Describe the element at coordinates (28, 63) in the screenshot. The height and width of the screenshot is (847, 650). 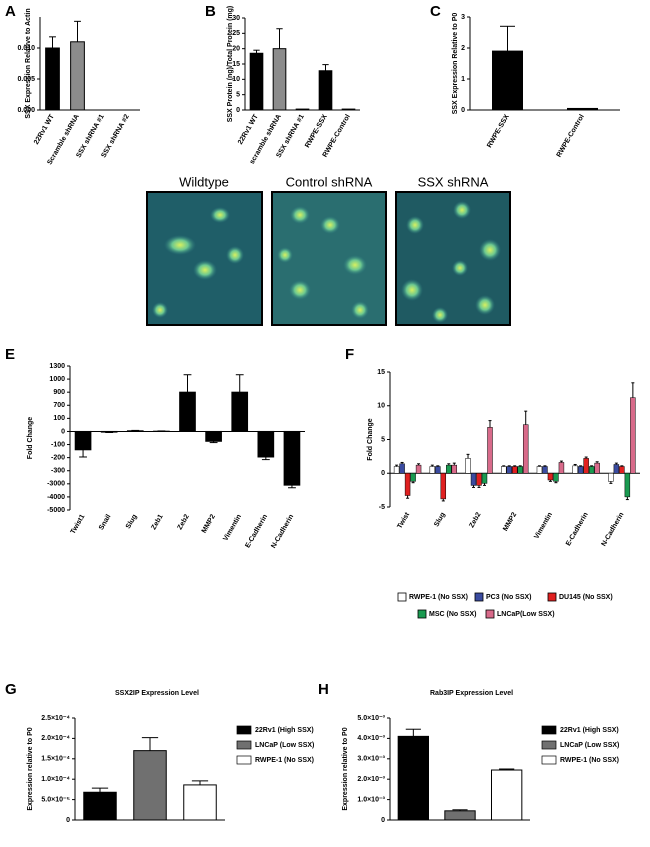
I see `y-axis-label: SSX Expression Relative to Actin` at that location.